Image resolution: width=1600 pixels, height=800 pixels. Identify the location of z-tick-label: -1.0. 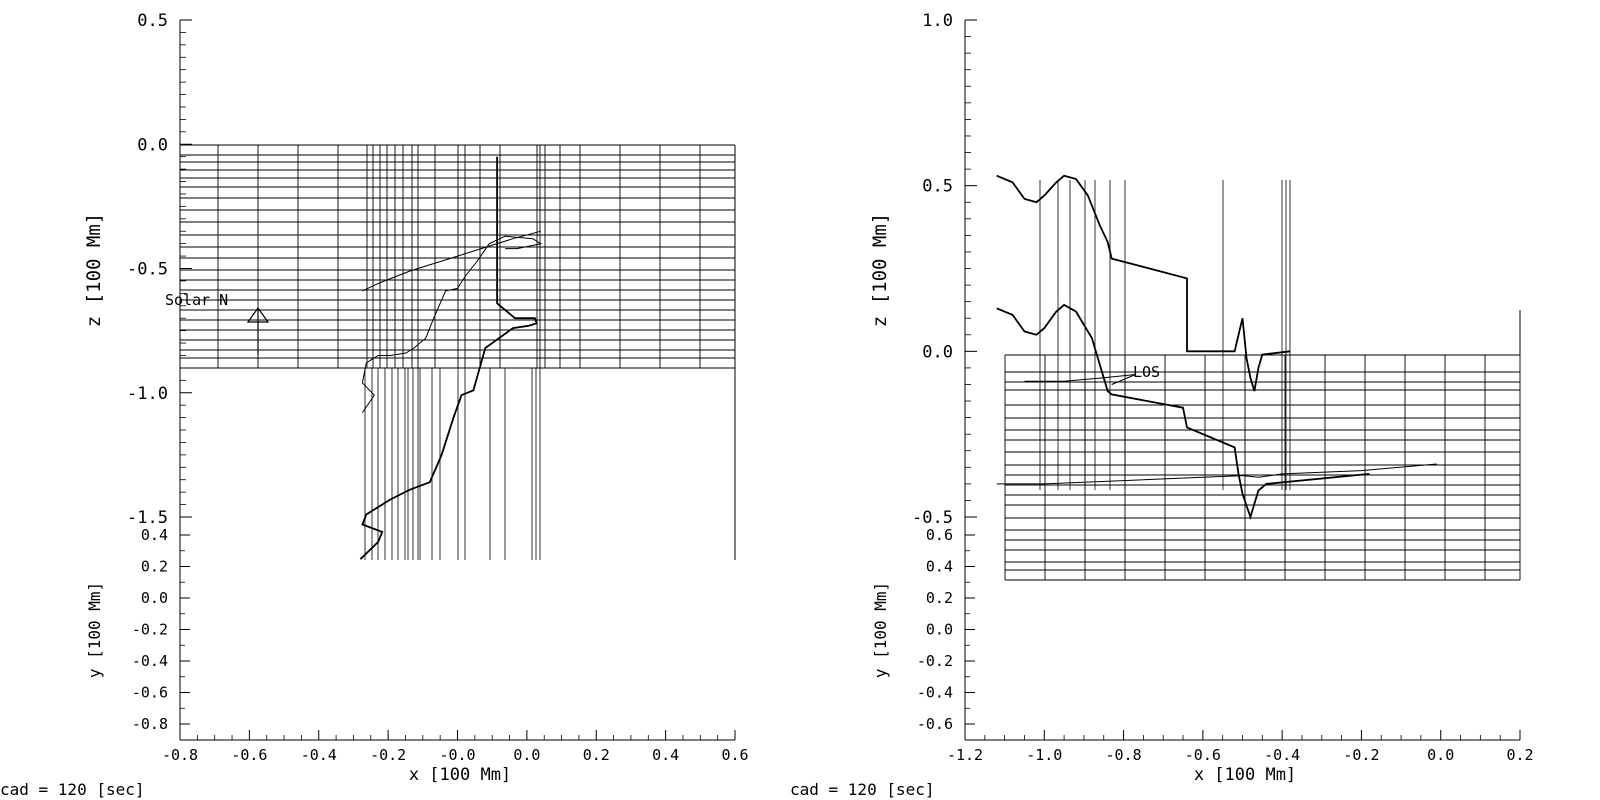
(147, 394).